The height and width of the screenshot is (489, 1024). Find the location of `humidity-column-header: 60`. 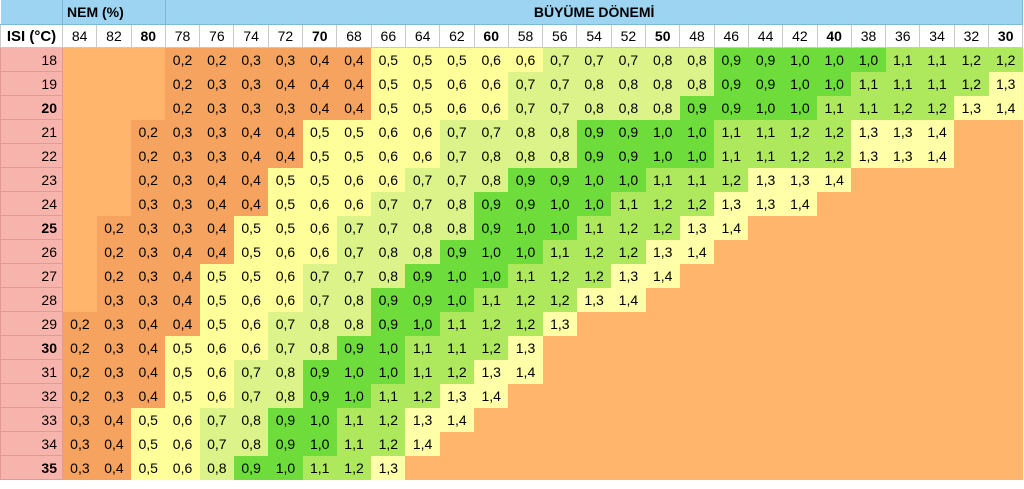

humidity-column-header: 60 is located at coordinates (491, 36).